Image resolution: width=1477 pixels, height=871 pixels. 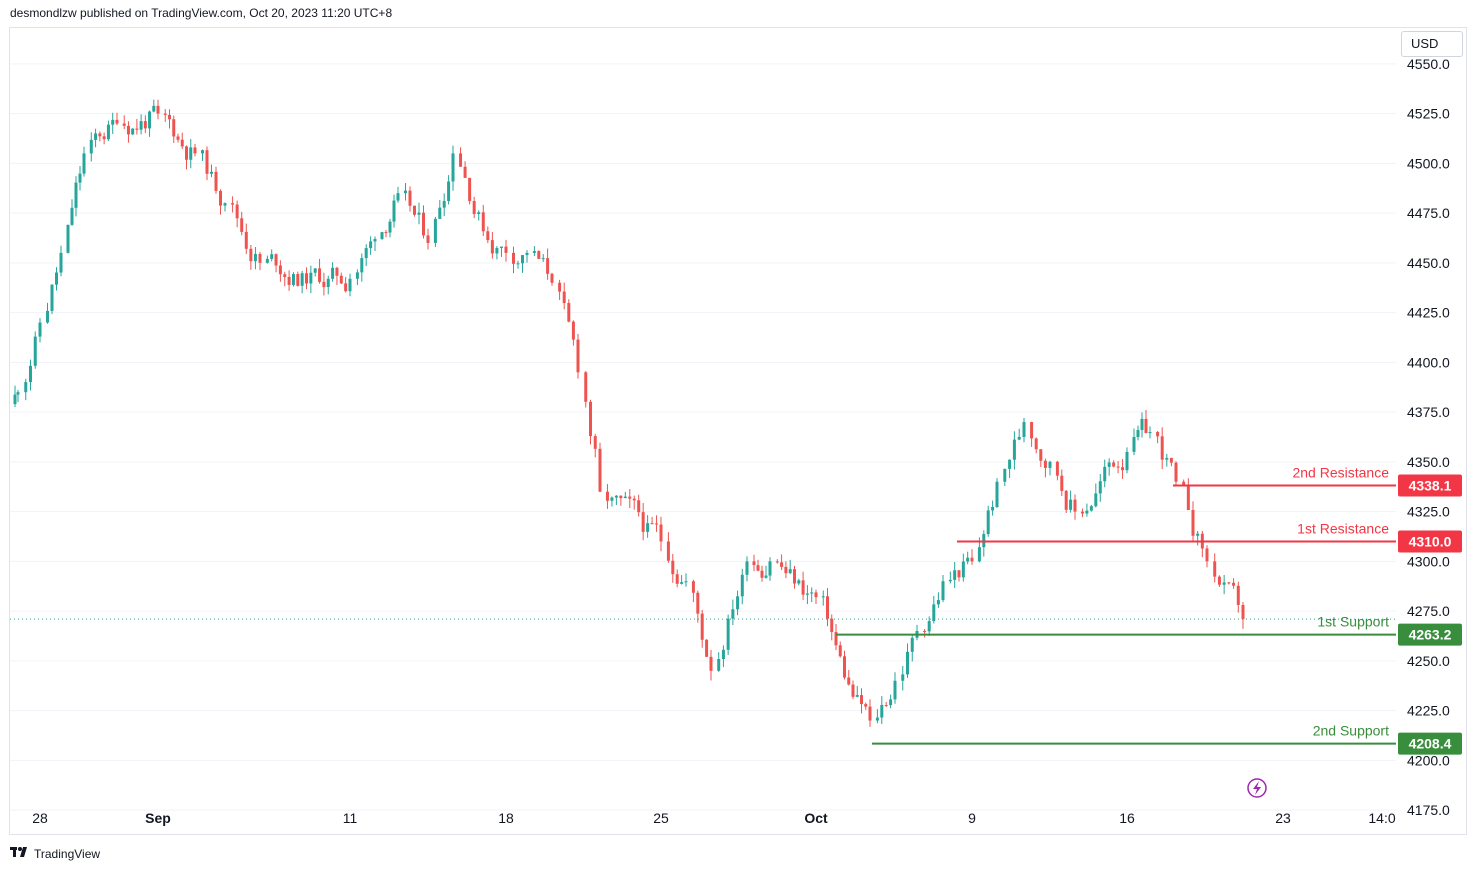 I want to click on support-level-4263-2: 1st Support 4263.2, so click(x=1149, y=630).